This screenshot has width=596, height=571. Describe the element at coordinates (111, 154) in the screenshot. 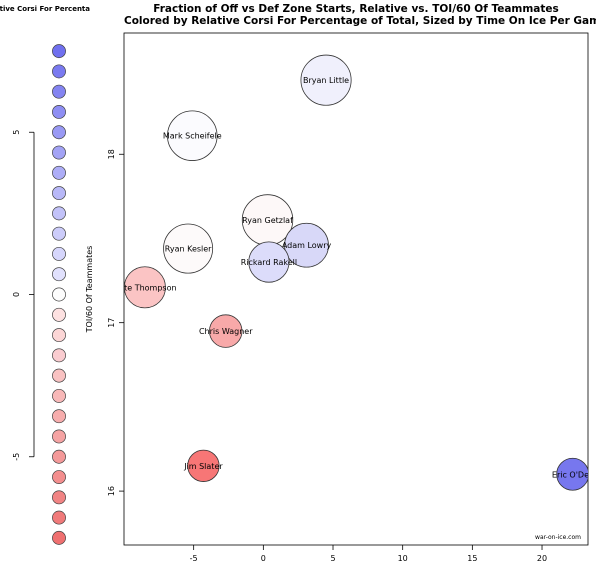

I see `y-tick-label: 18` at that location.